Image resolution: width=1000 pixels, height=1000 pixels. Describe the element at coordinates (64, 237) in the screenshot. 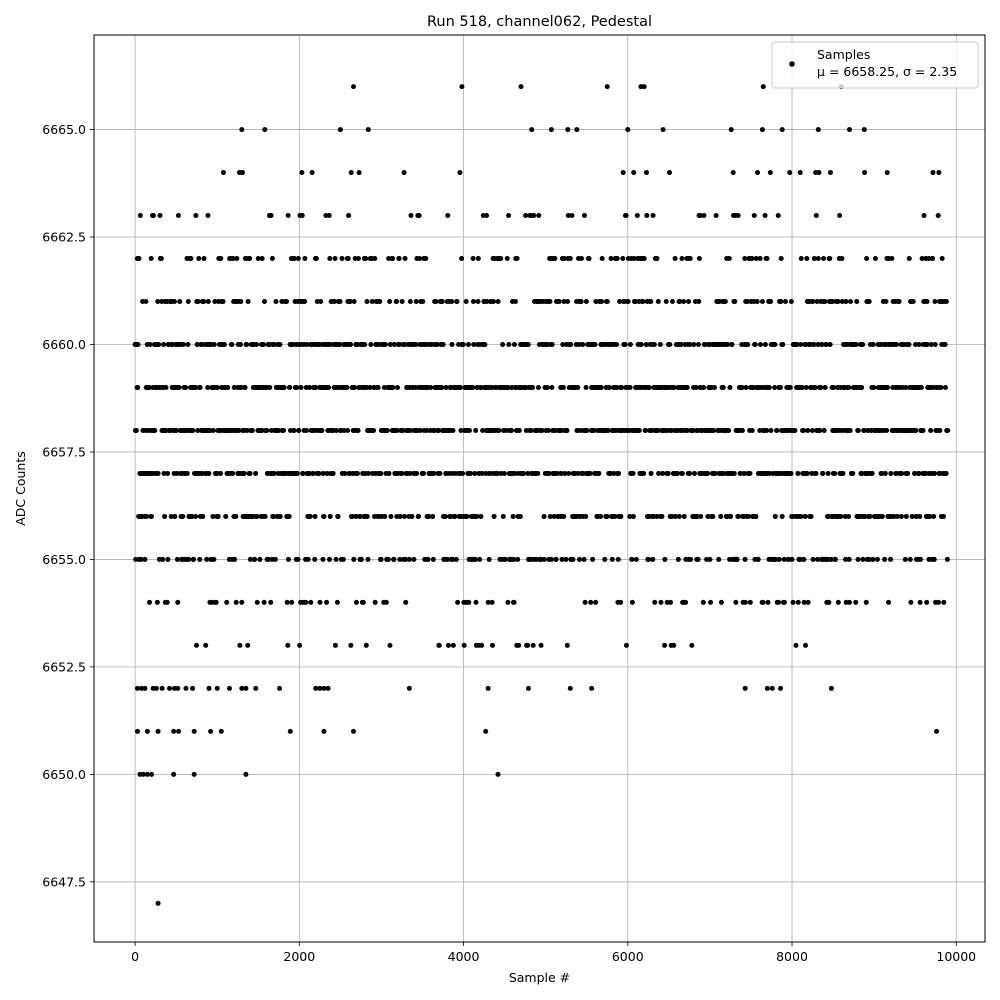

I see `y-tick-label: 6662.5` at that location.